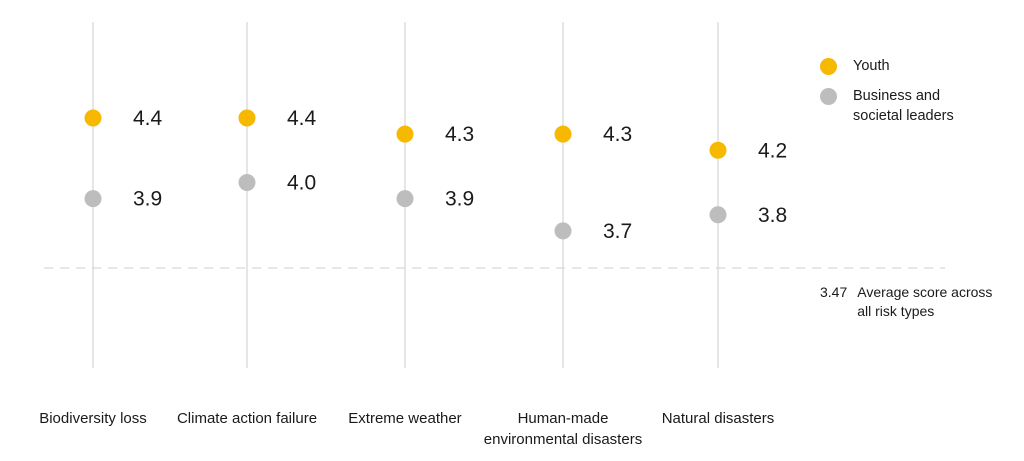  Describe the element at coordinates (828, 66) in the screenshot. I see `legend-swatch-youth` at that location.